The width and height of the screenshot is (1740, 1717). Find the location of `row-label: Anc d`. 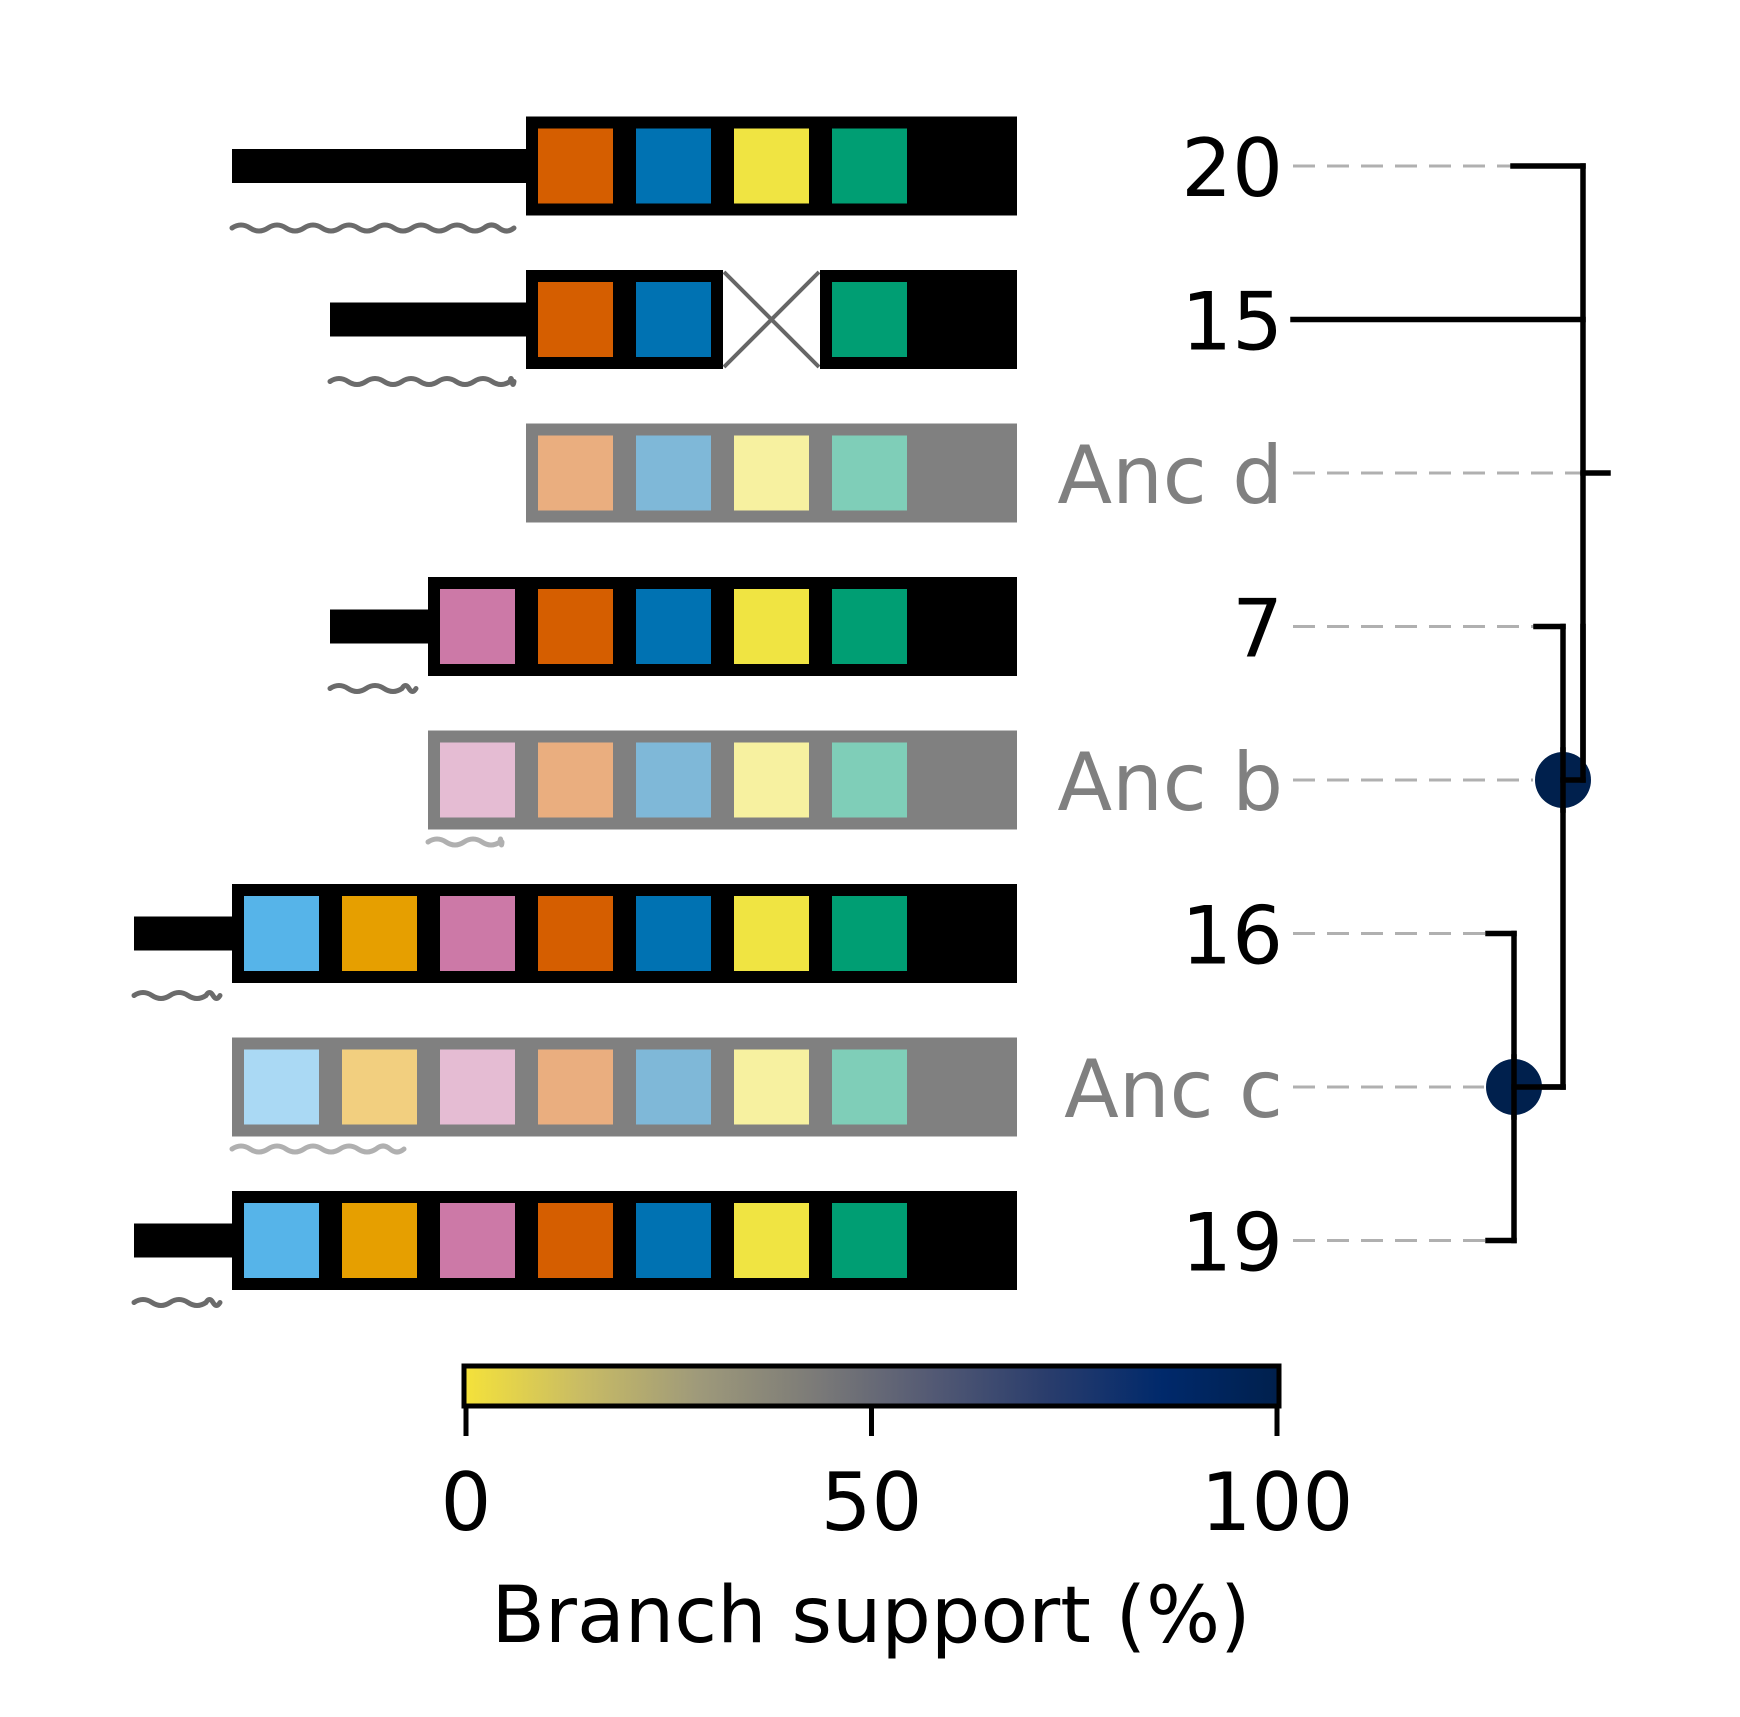

row-label: Anc d is located at coordinates (1170, 475).